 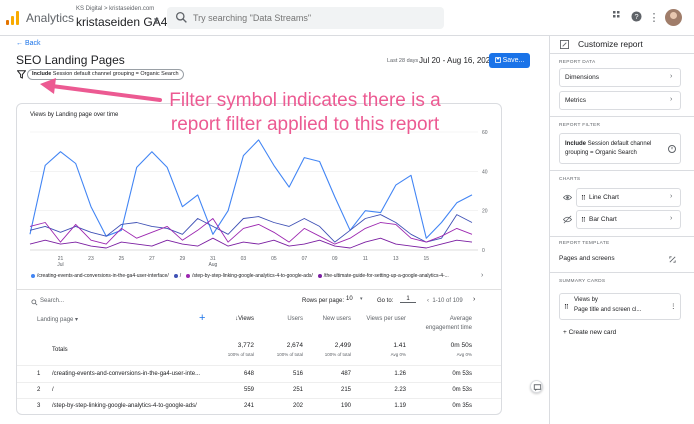 What do you see at coordinates (289, 354) in the screenshot?
I see `total-users-pct: 100% of total` at bounding box center [289, 354].